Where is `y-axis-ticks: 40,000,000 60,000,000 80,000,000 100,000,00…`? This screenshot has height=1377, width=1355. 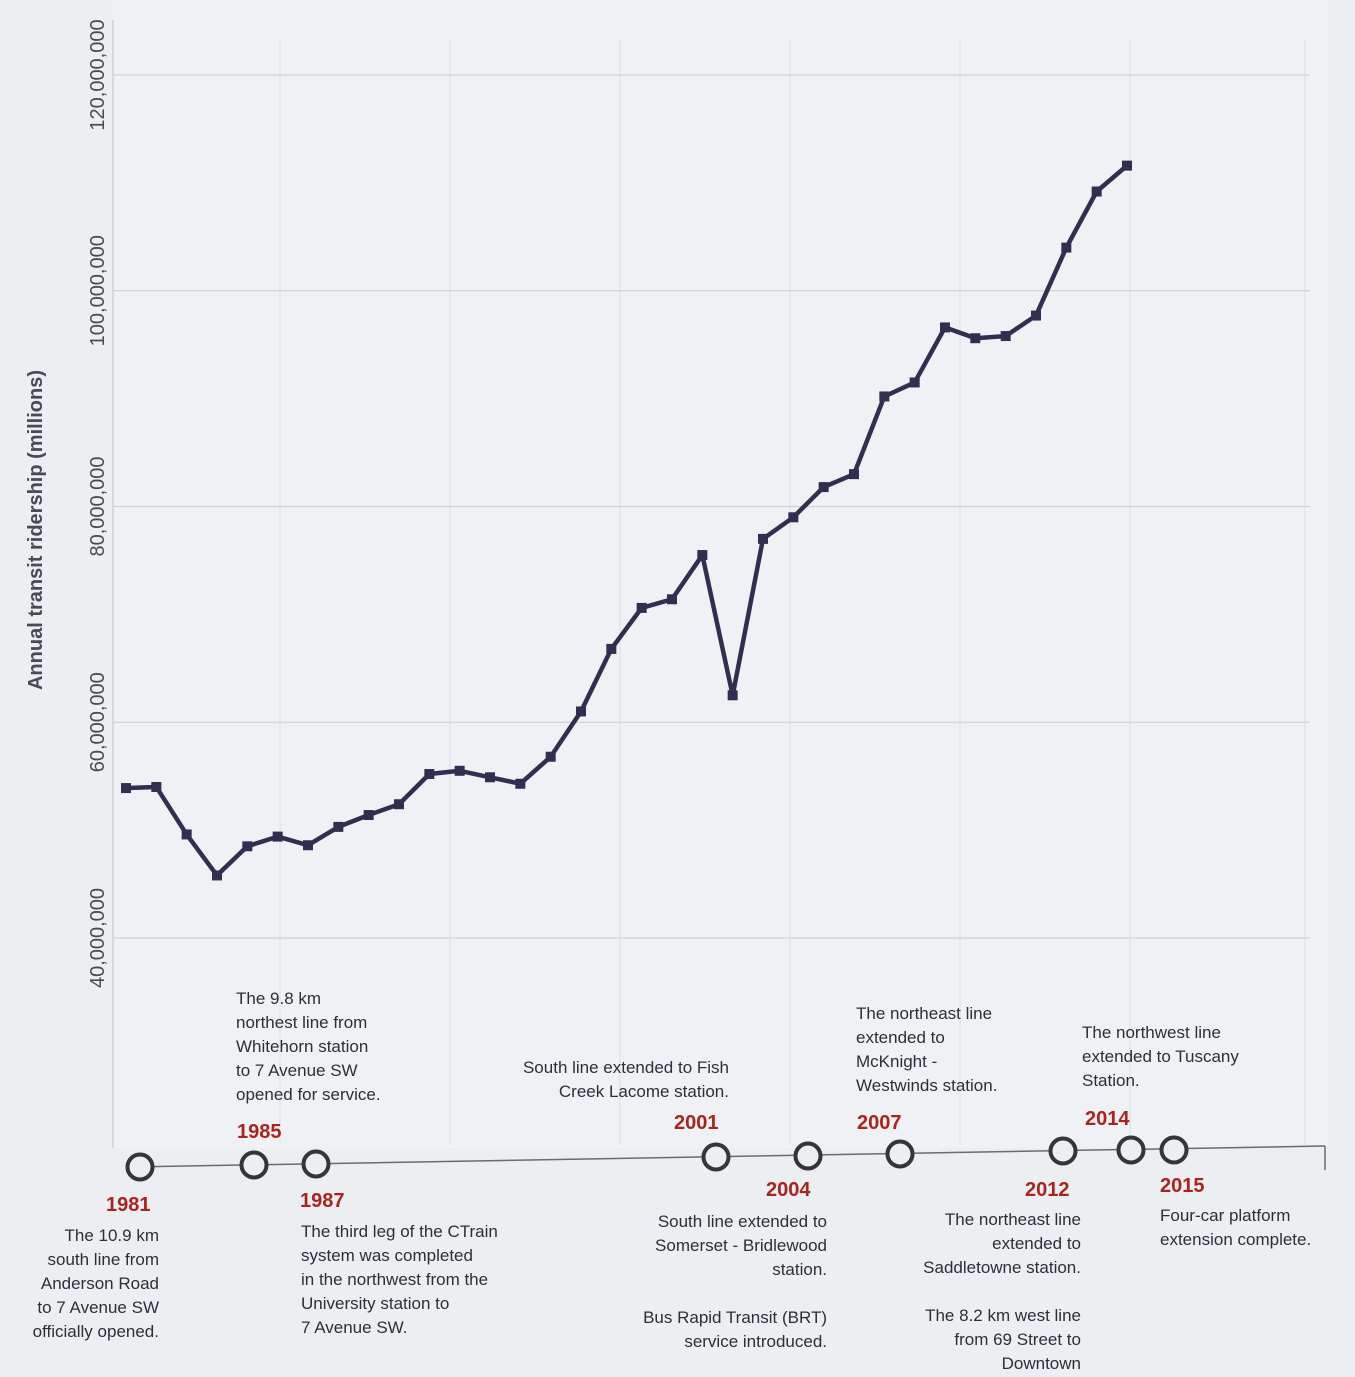
y-axis-ticks: 40,000,000 60,000,000 80,000,000 100,000,00… is located at coordinates (98, 503).